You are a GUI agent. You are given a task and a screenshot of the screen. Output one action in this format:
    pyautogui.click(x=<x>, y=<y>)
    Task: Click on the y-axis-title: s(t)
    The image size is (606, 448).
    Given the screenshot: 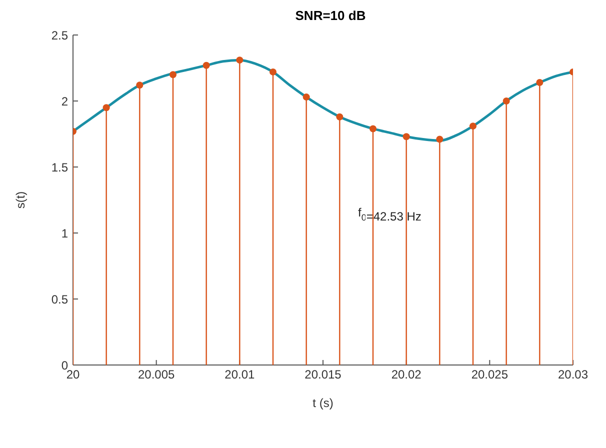 What is the action you would take?
    pyautogui.click(x=20, y=200)
    